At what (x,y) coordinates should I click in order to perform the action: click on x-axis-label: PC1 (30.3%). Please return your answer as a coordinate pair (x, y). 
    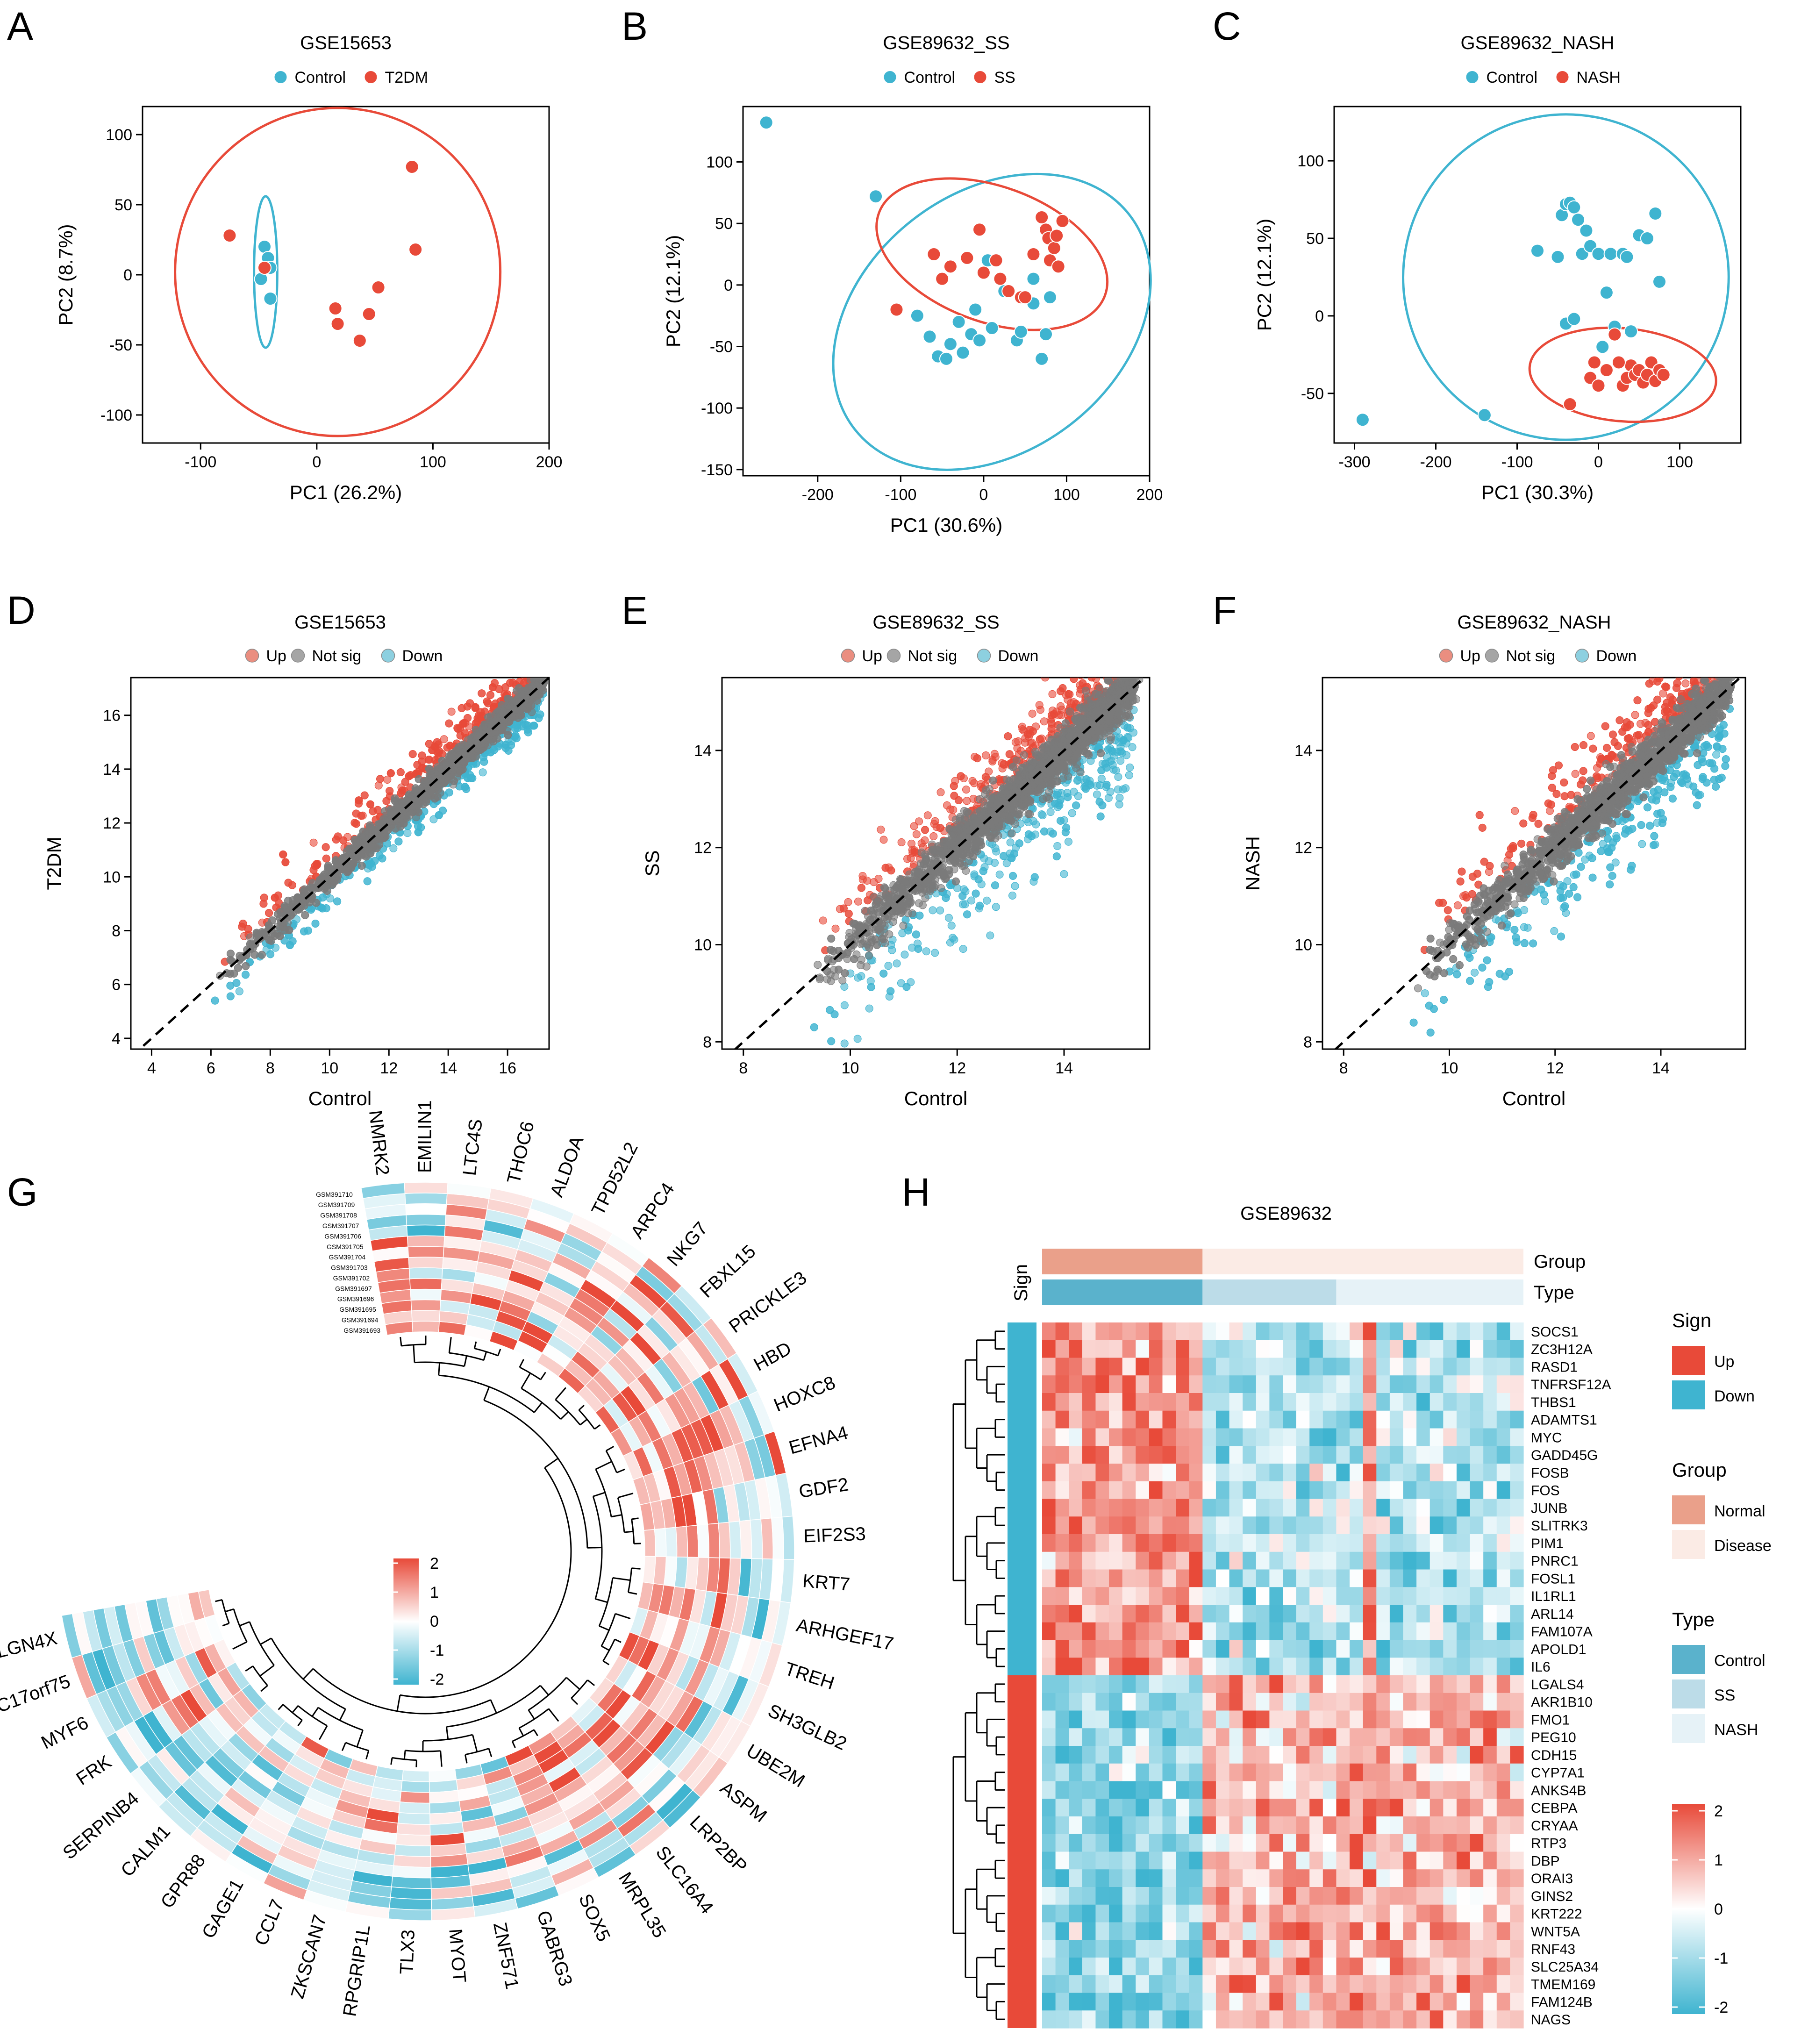
    Looking at the image, I should click on (1537, 492).